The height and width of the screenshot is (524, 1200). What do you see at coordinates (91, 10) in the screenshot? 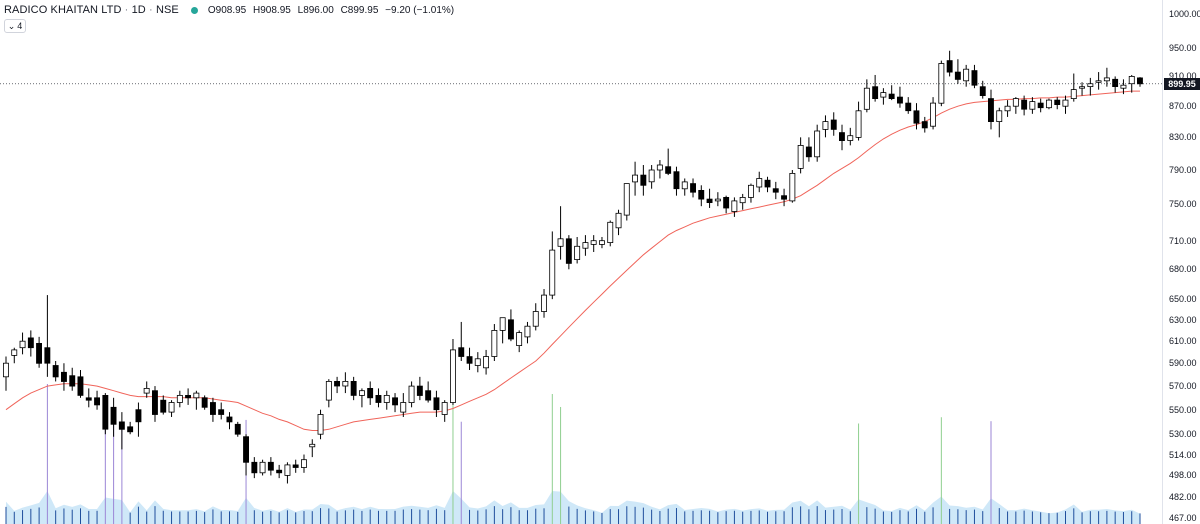
I see `symbol-title: RADICO KHAITAN LTD · 1D · NSE` at bounding box center [91, 10].